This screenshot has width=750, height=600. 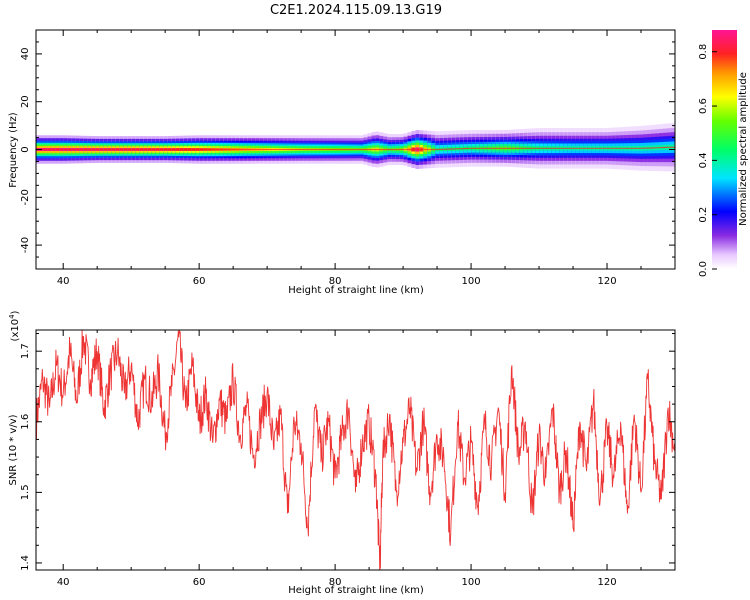 What do you see at coordinates (703, 160) in the screenshot?
I see `colorbar-tick-label: 0.4` at bounding box center [703, 160].